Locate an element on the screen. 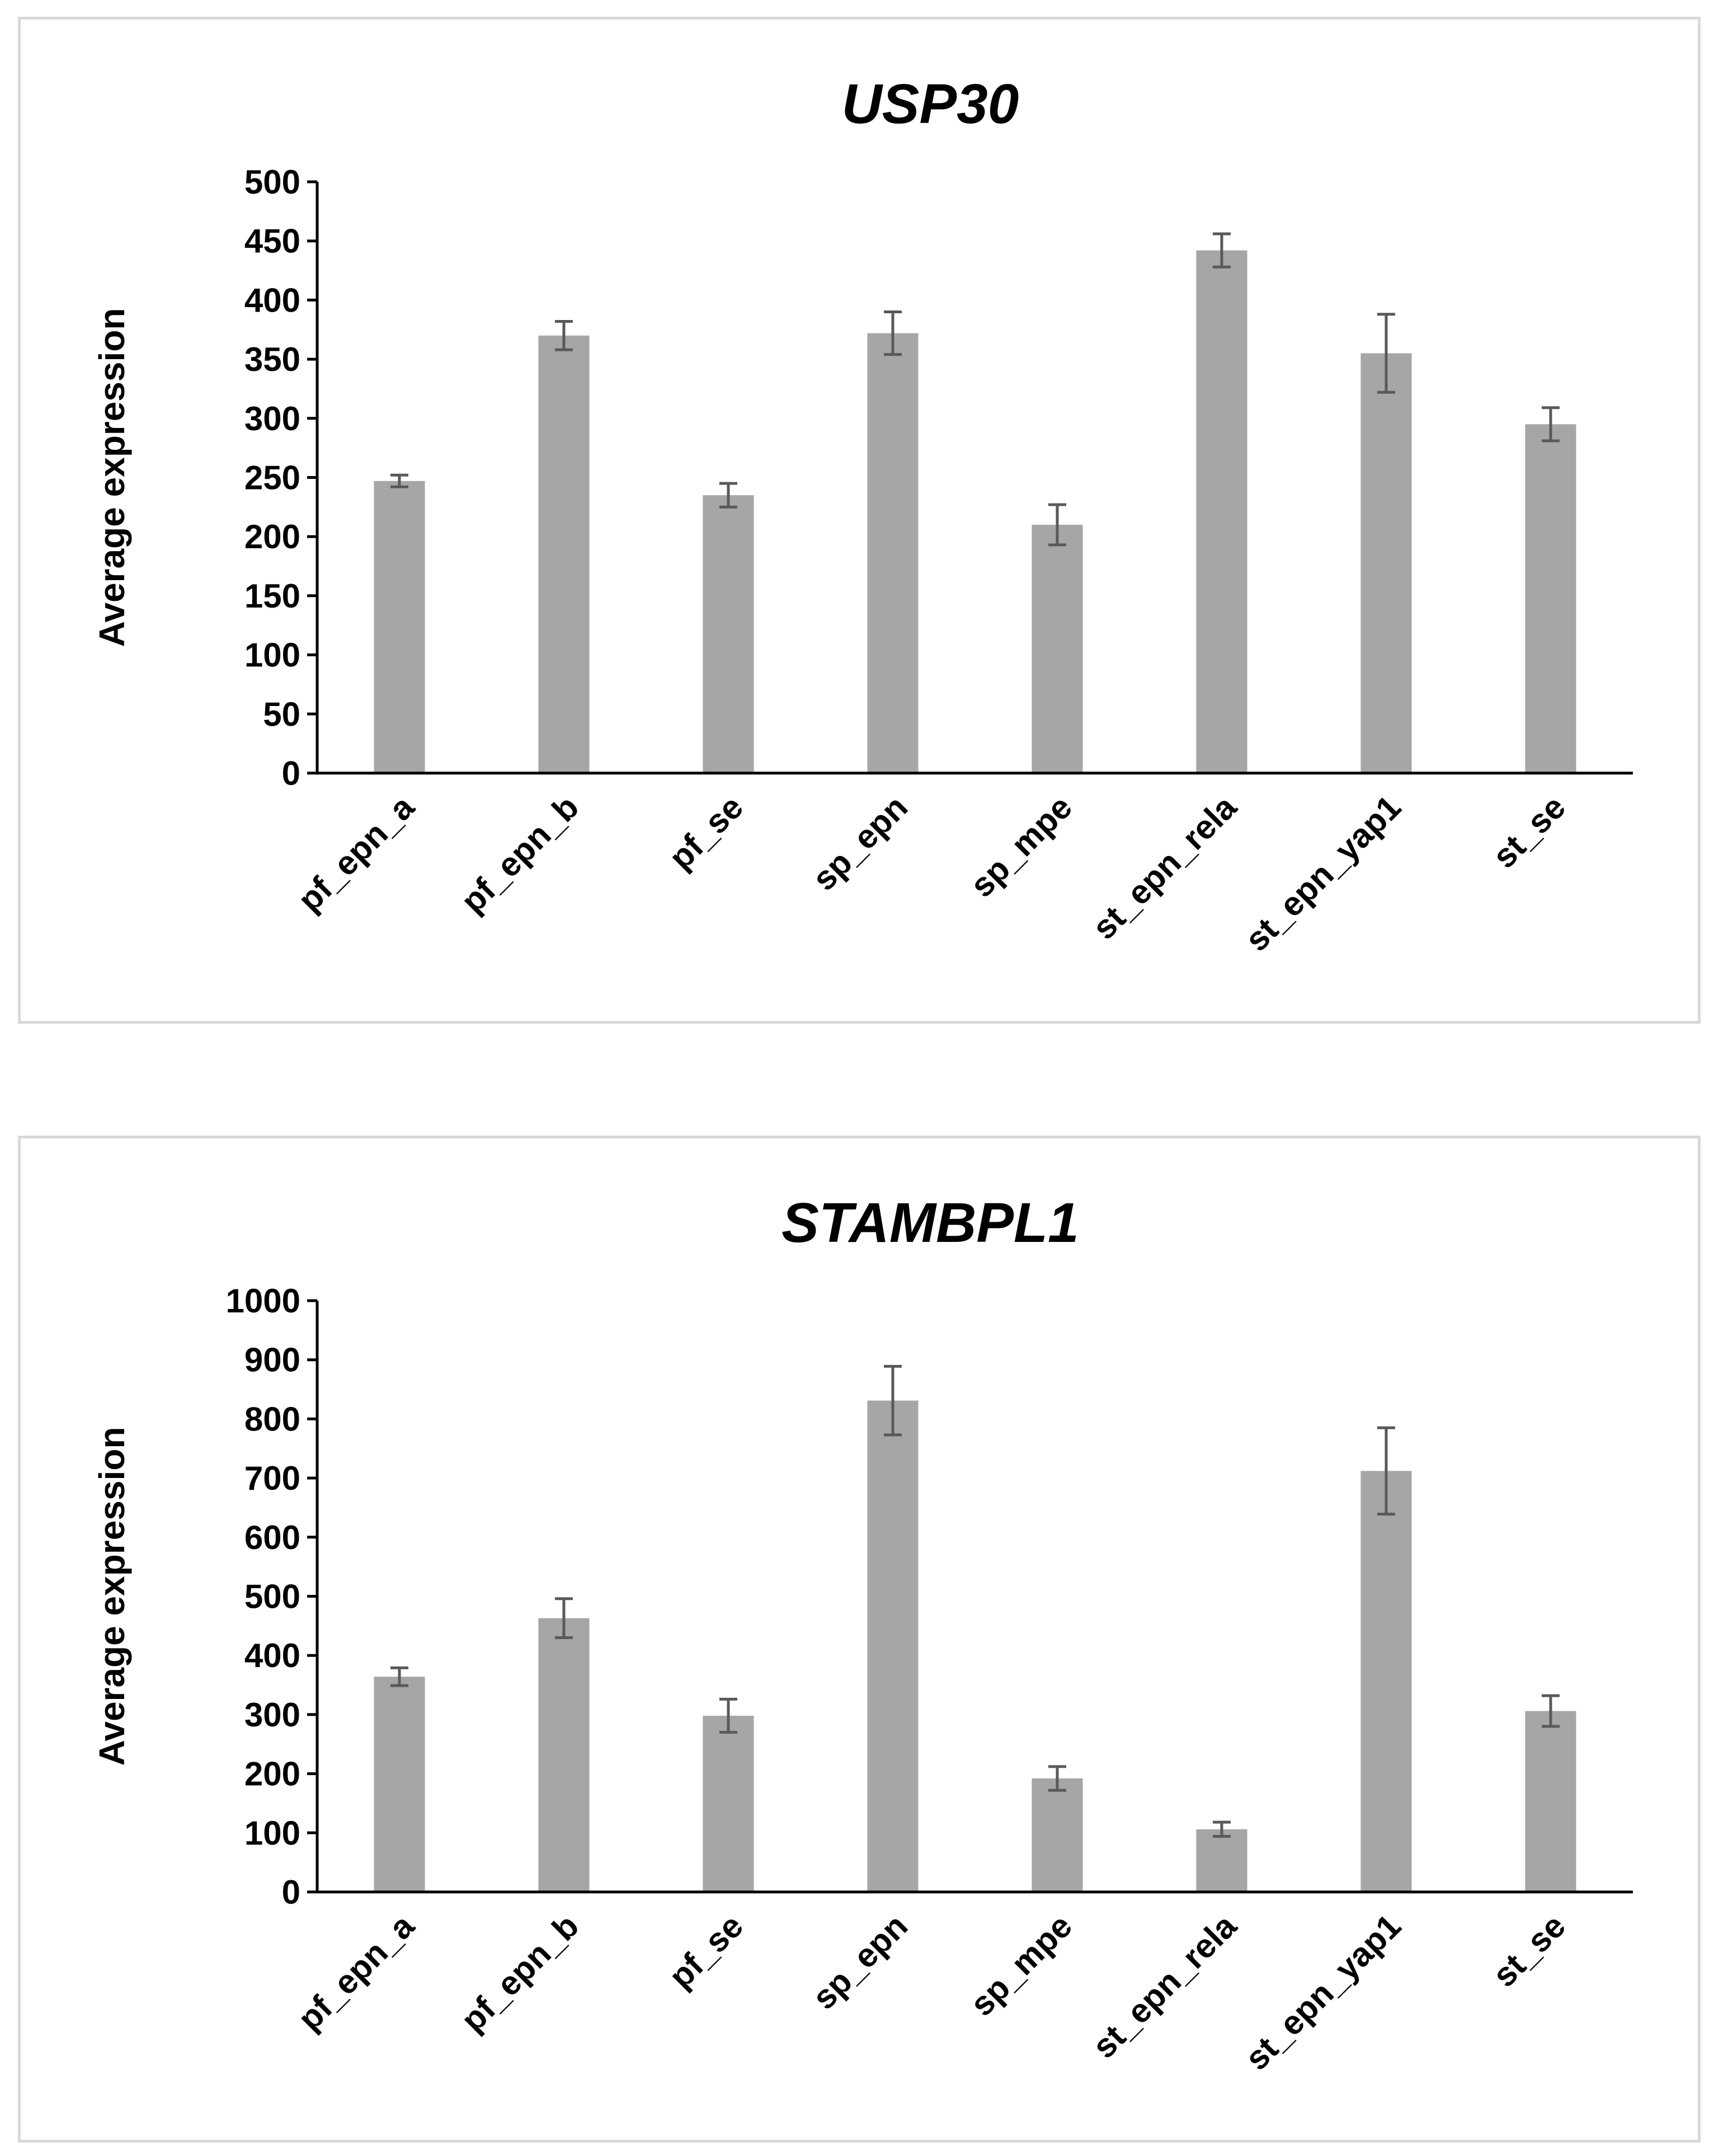 Image resolution: width=1714 pixels, height=2156 pixels. chart-title: STAMBPL1 is located at coordinates (930, 1223).